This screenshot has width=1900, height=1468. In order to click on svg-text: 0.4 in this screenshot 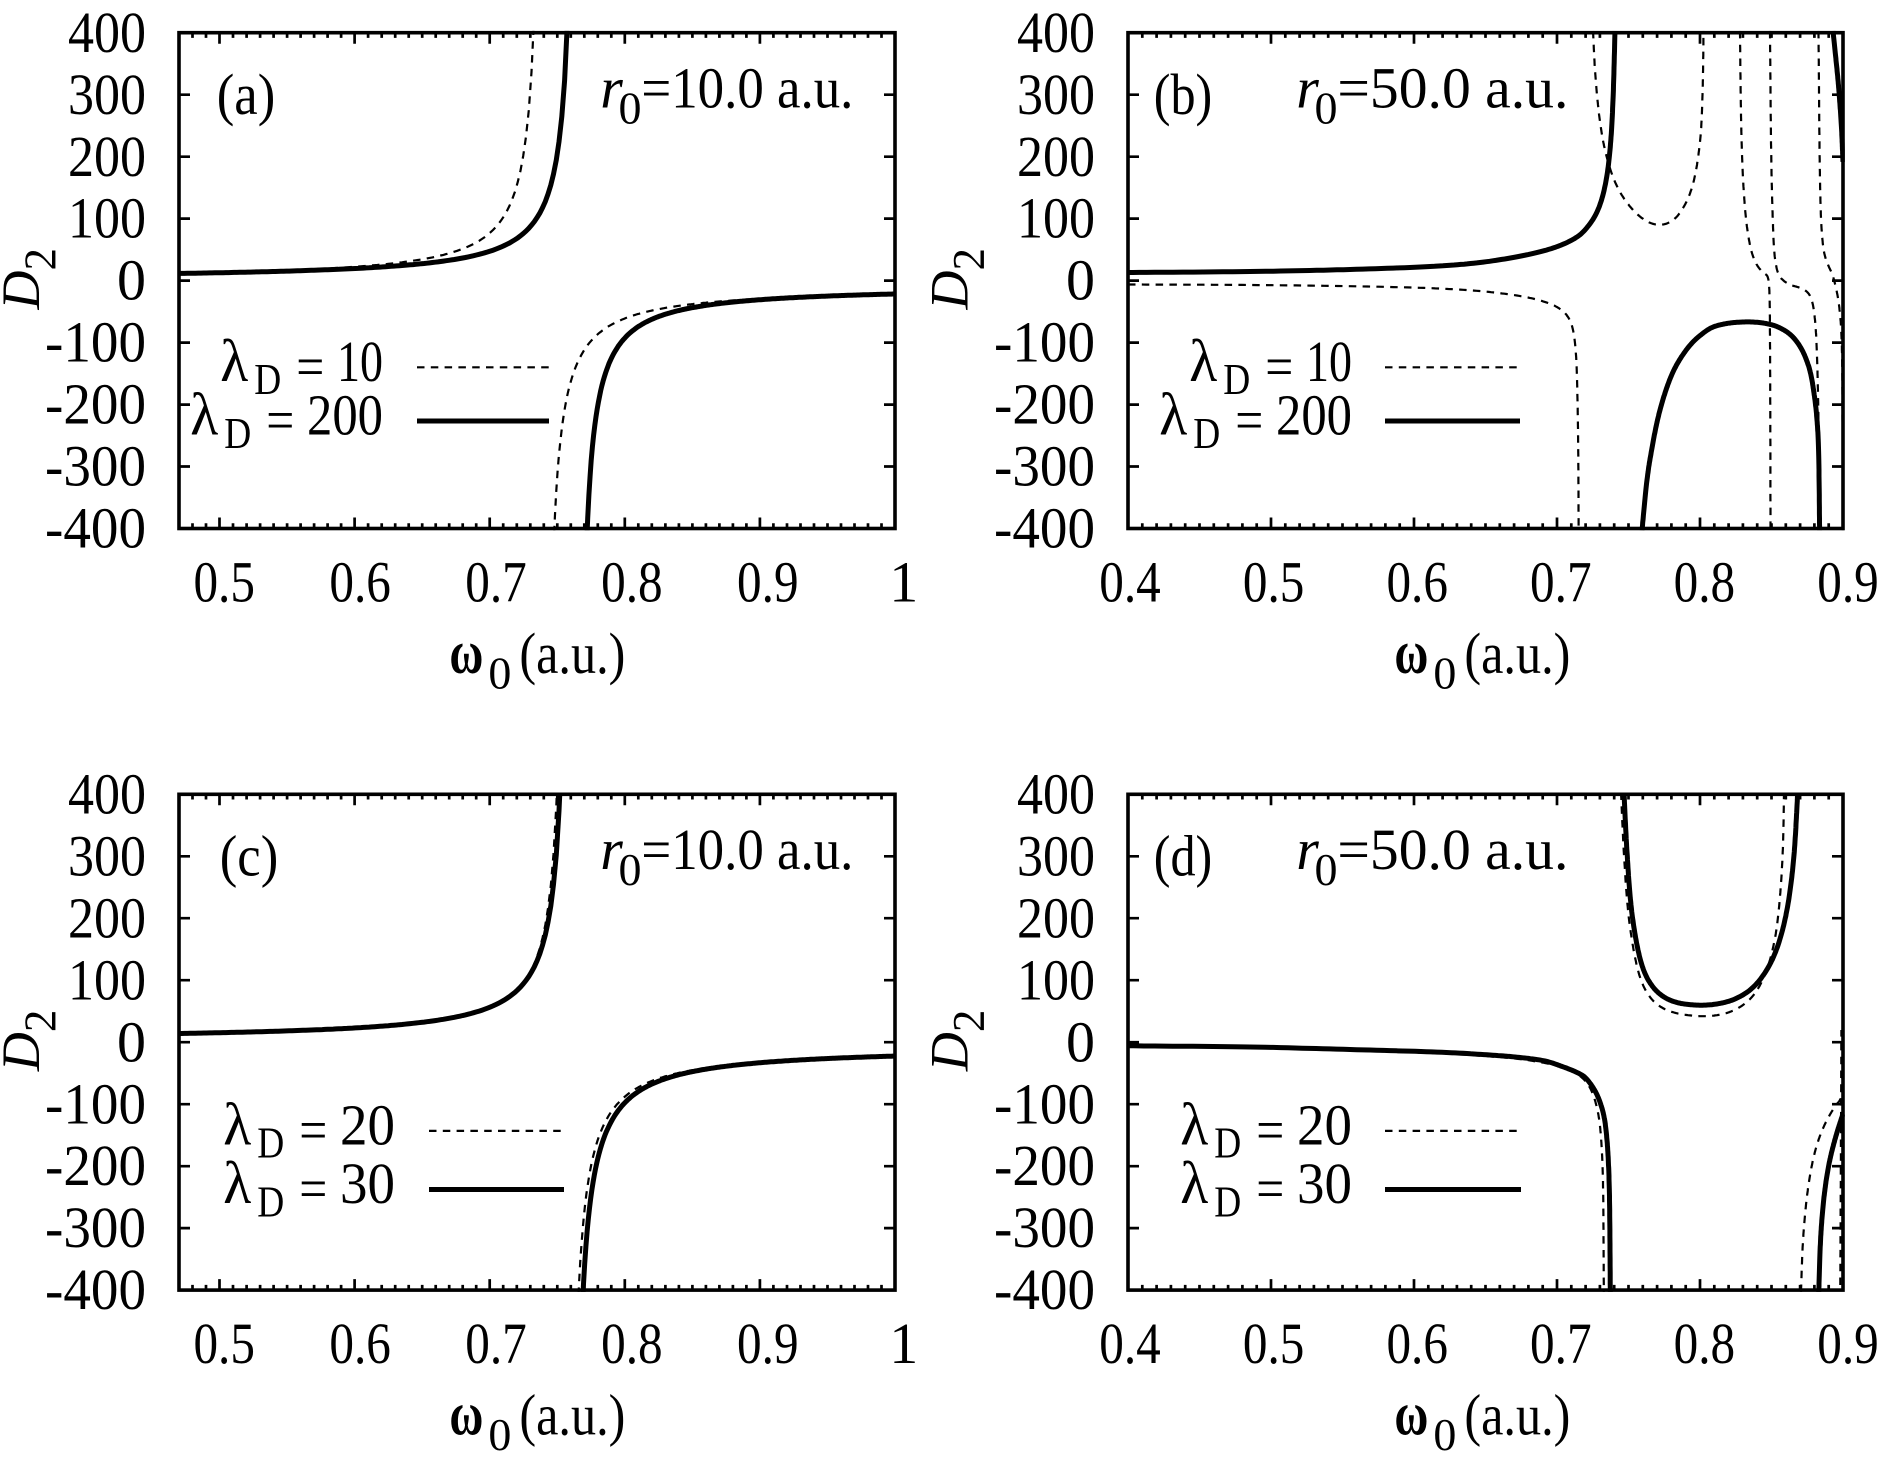, I will do `click(1130, 581)`.